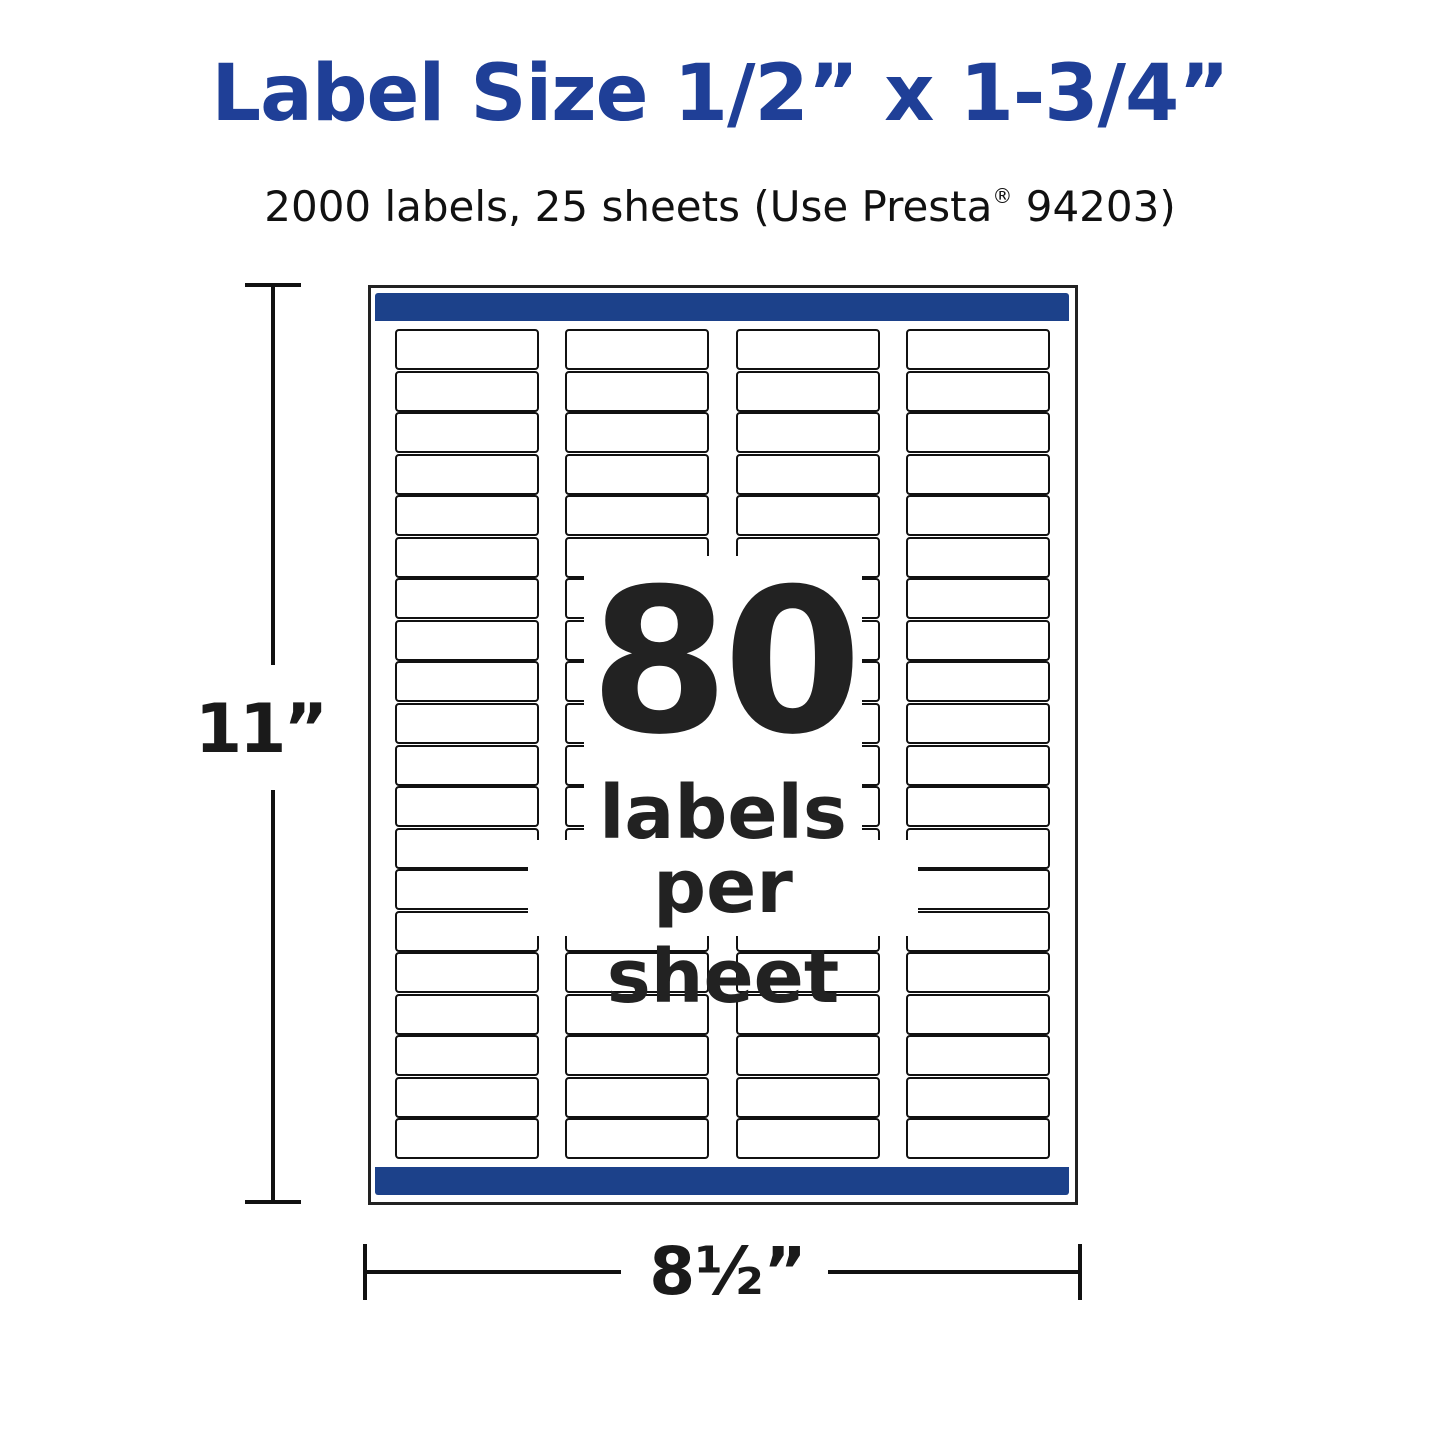 This screenshot has width=1440, height=1440. Describe the element at coordinates (1002, 196) in the screenshot. I see `registered-mark: ®` at that location.